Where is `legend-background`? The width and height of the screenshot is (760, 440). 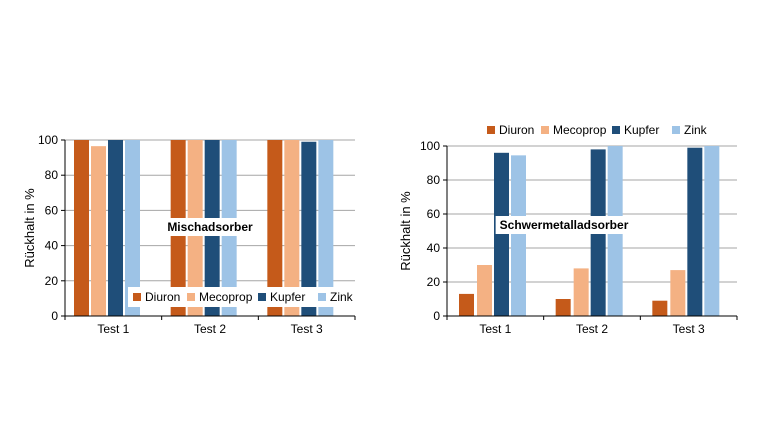
legend-background is located at coordinates (239, 297).